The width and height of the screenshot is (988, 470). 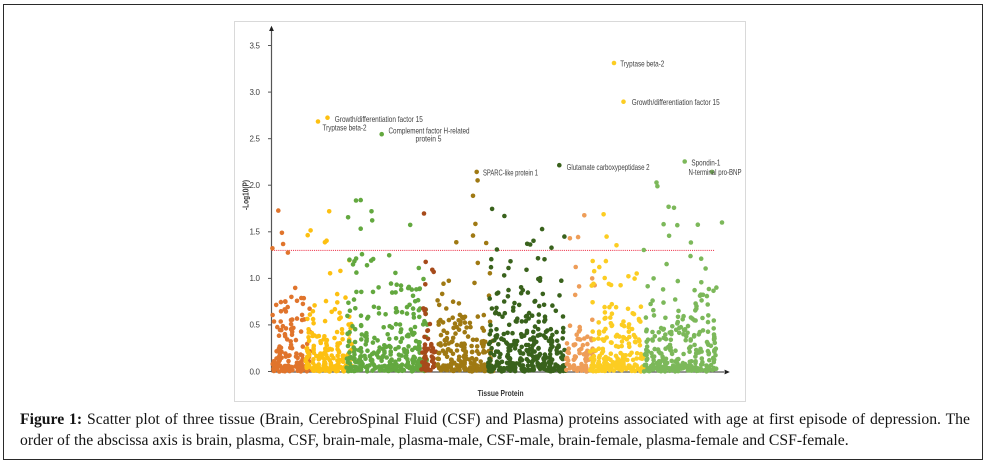 What do you see at coordinates (246, 195) in the screenshot?
I see `svg-text: -Log10(P)` at bounding box center [246, 195].